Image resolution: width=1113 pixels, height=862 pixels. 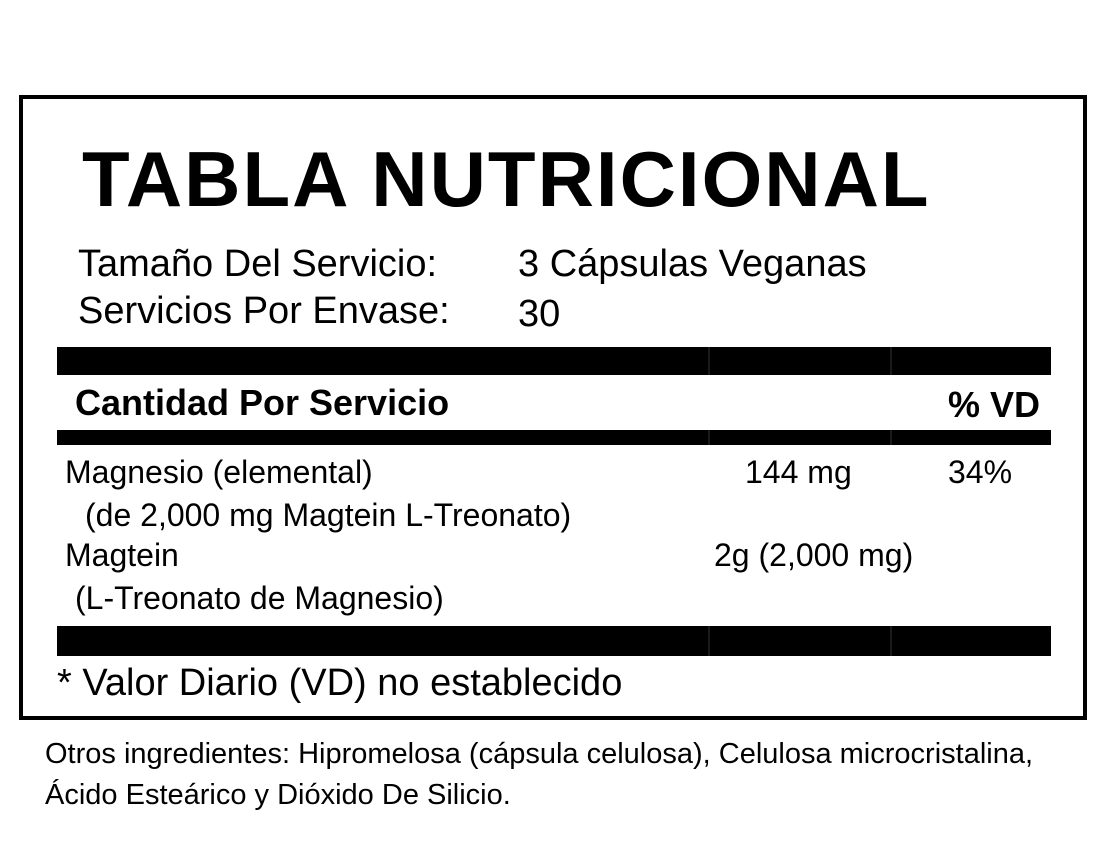 I want to click on nutrient-amount: 2g (2,000 mg), so click(x=814, y=555).